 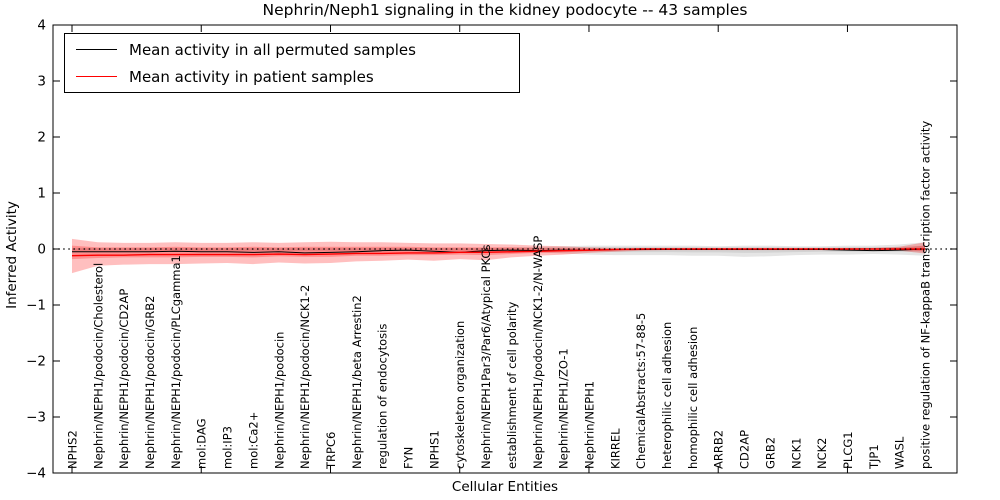 I want to click on permuted-band-outer, so click(x=498, y=249).